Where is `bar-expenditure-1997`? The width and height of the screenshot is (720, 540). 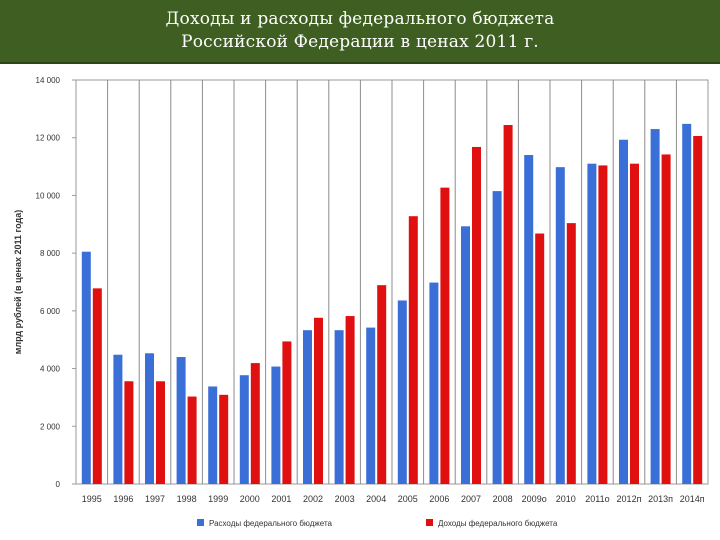
bar-expenditure-1997 is located at coordinates (149, 418).